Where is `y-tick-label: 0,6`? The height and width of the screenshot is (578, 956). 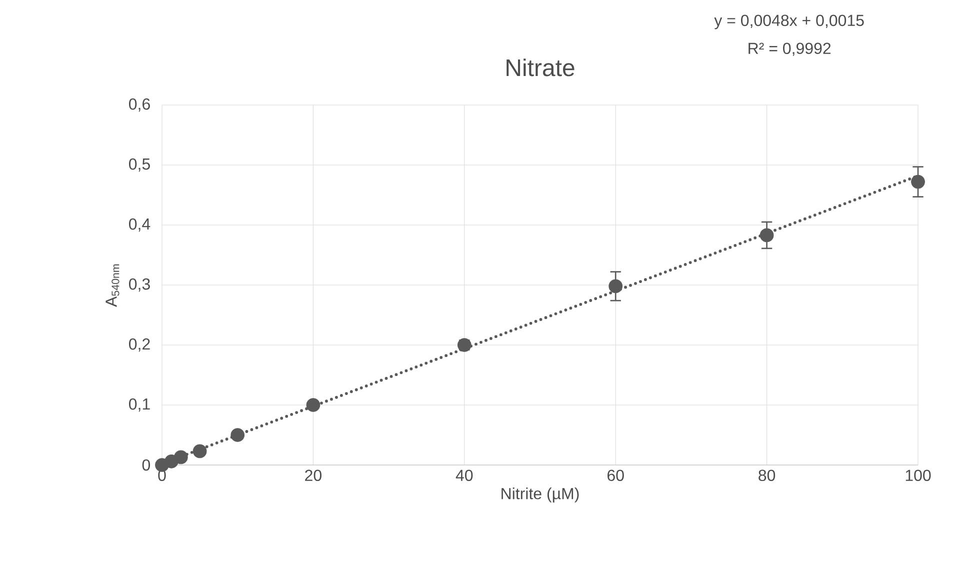
y-tick-label: 0,6 is located at coordinates (139, 105).